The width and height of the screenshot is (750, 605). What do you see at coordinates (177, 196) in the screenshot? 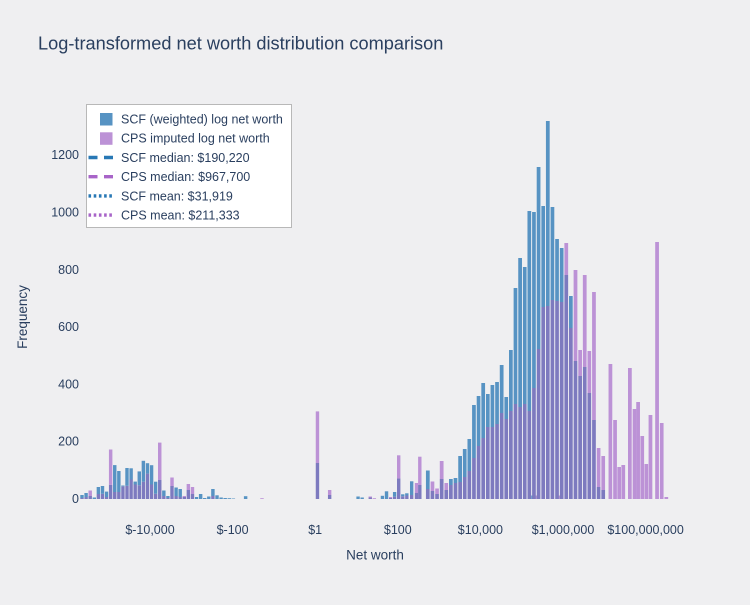
I see `svg-text: SCF mean: $31,919` at bounding box center [177, 196].